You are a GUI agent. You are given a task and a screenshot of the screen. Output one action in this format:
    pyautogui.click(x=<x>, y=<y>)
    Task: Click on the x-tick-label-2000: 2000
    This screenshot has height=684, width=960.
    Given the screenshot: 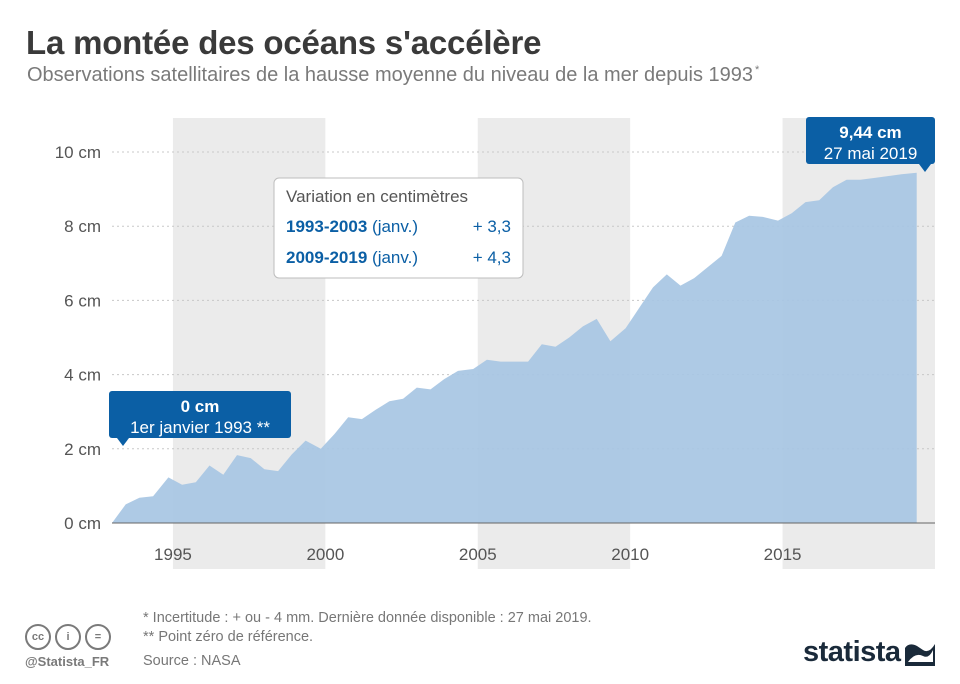 What is the action you would take?
    pyautogui.click(x=325, y=554)
    